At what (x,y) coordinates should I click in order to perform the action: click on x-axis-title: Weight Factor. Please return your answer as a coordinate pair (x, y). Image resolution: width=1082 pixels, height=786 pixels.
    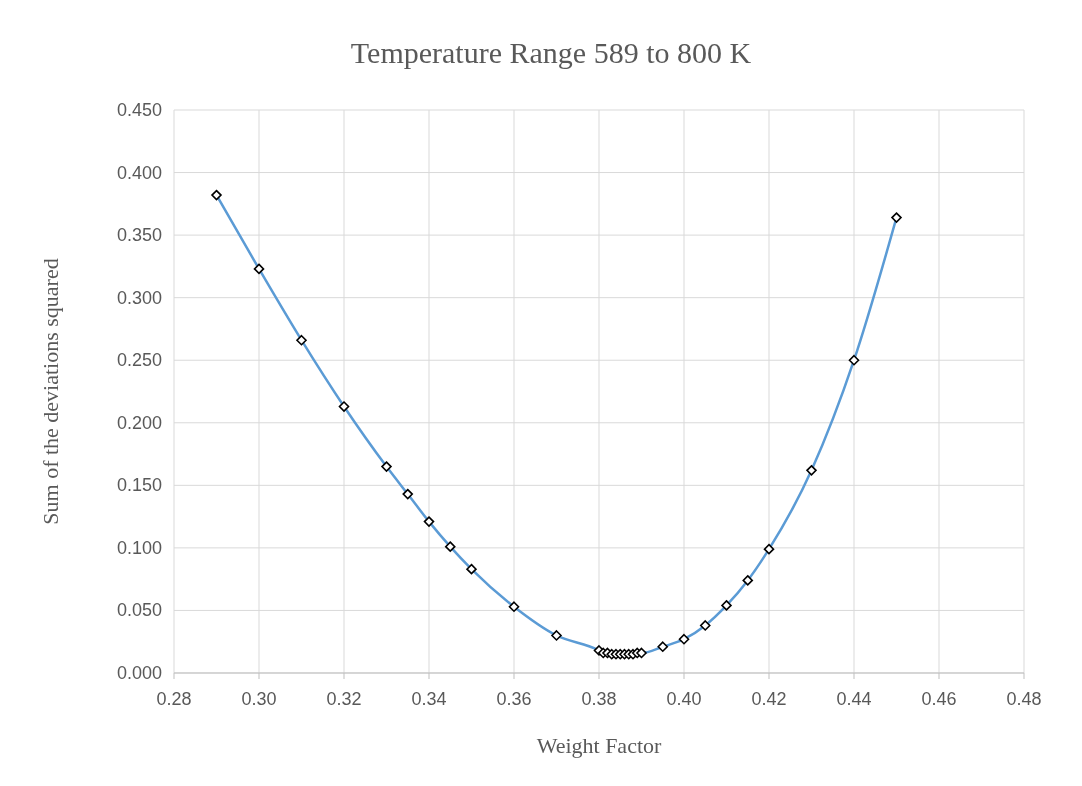
    Looking at the image, I should click on (599, 745).